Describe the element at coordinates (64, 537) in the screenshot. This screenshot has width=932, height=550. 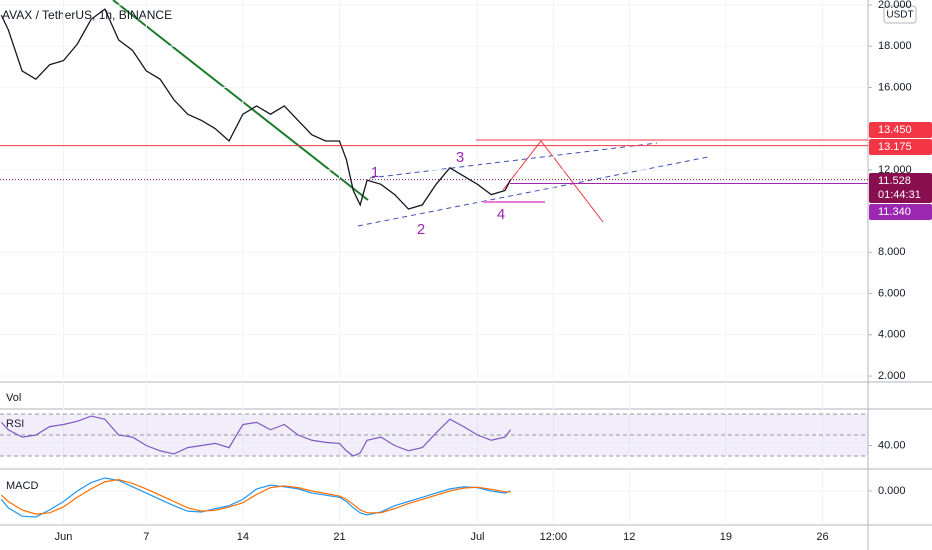
I see `x-tick-label: Jun` at that location.